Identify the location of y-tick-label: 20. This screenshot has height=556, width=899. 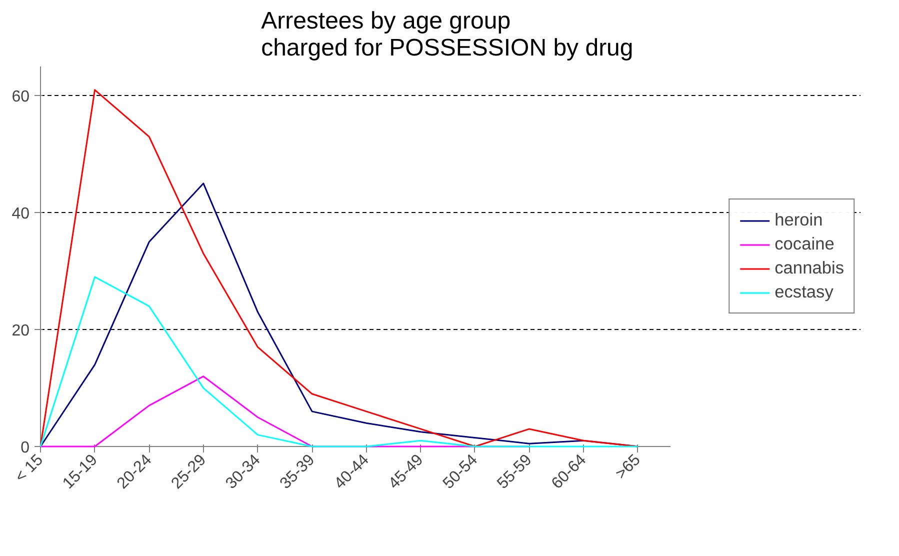
(21, 331).